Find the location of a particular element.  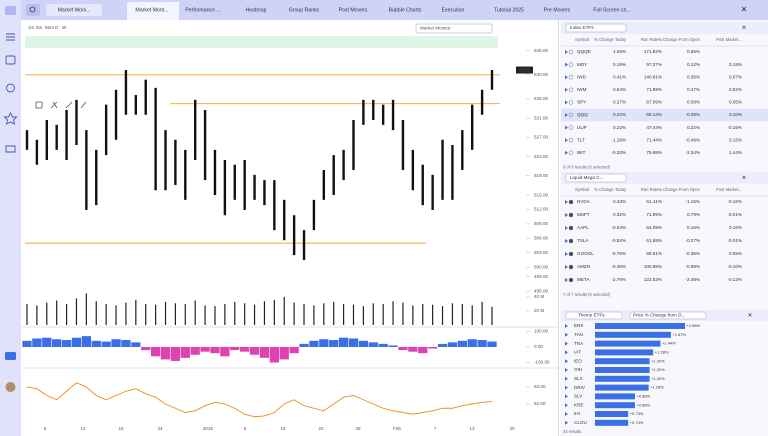

logo is located at coordinates (10, 10).